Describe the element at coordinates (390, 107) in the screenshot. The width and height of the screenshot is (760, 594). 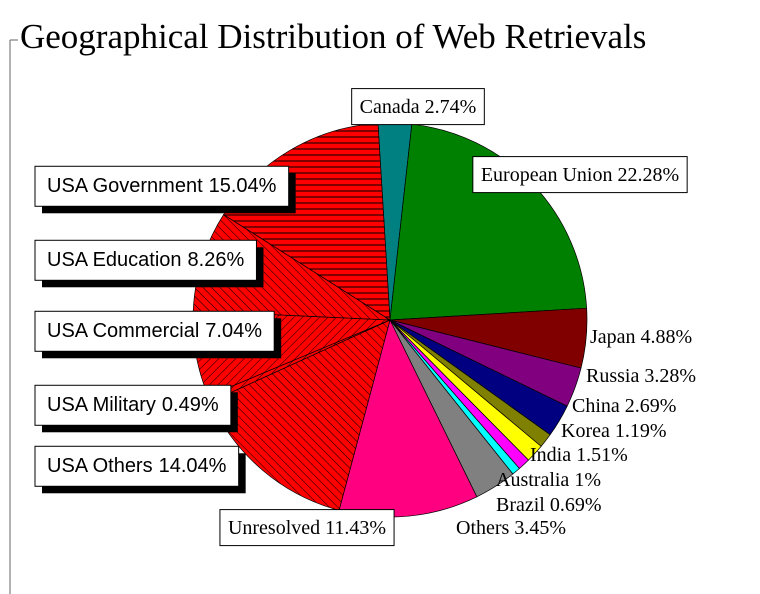
I see `label-category: Canada` at that location.